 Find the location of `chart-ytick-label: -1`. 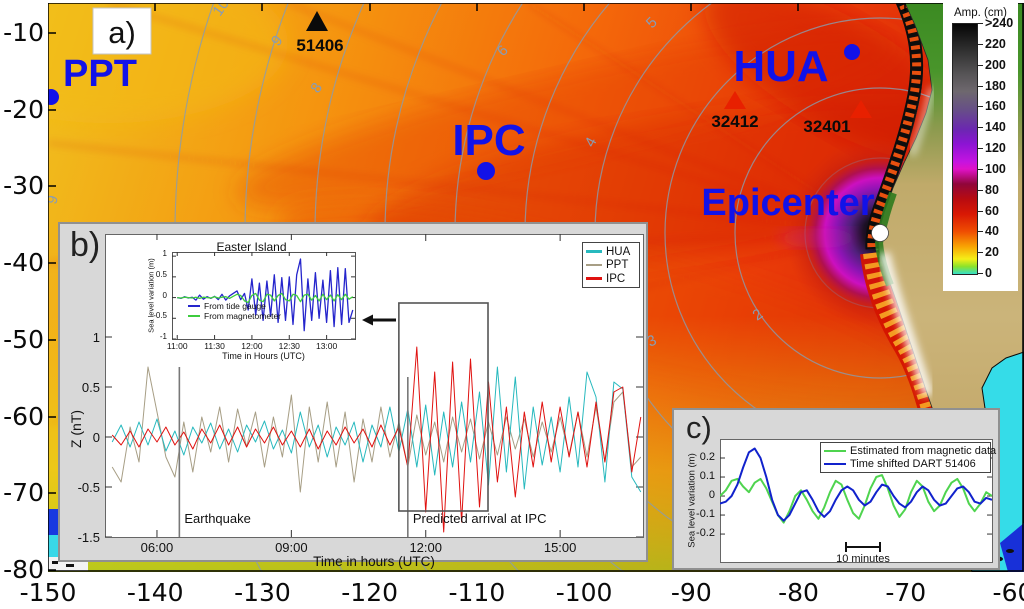

chart-ytick-label: -1 is located at coordinates (163, 336).